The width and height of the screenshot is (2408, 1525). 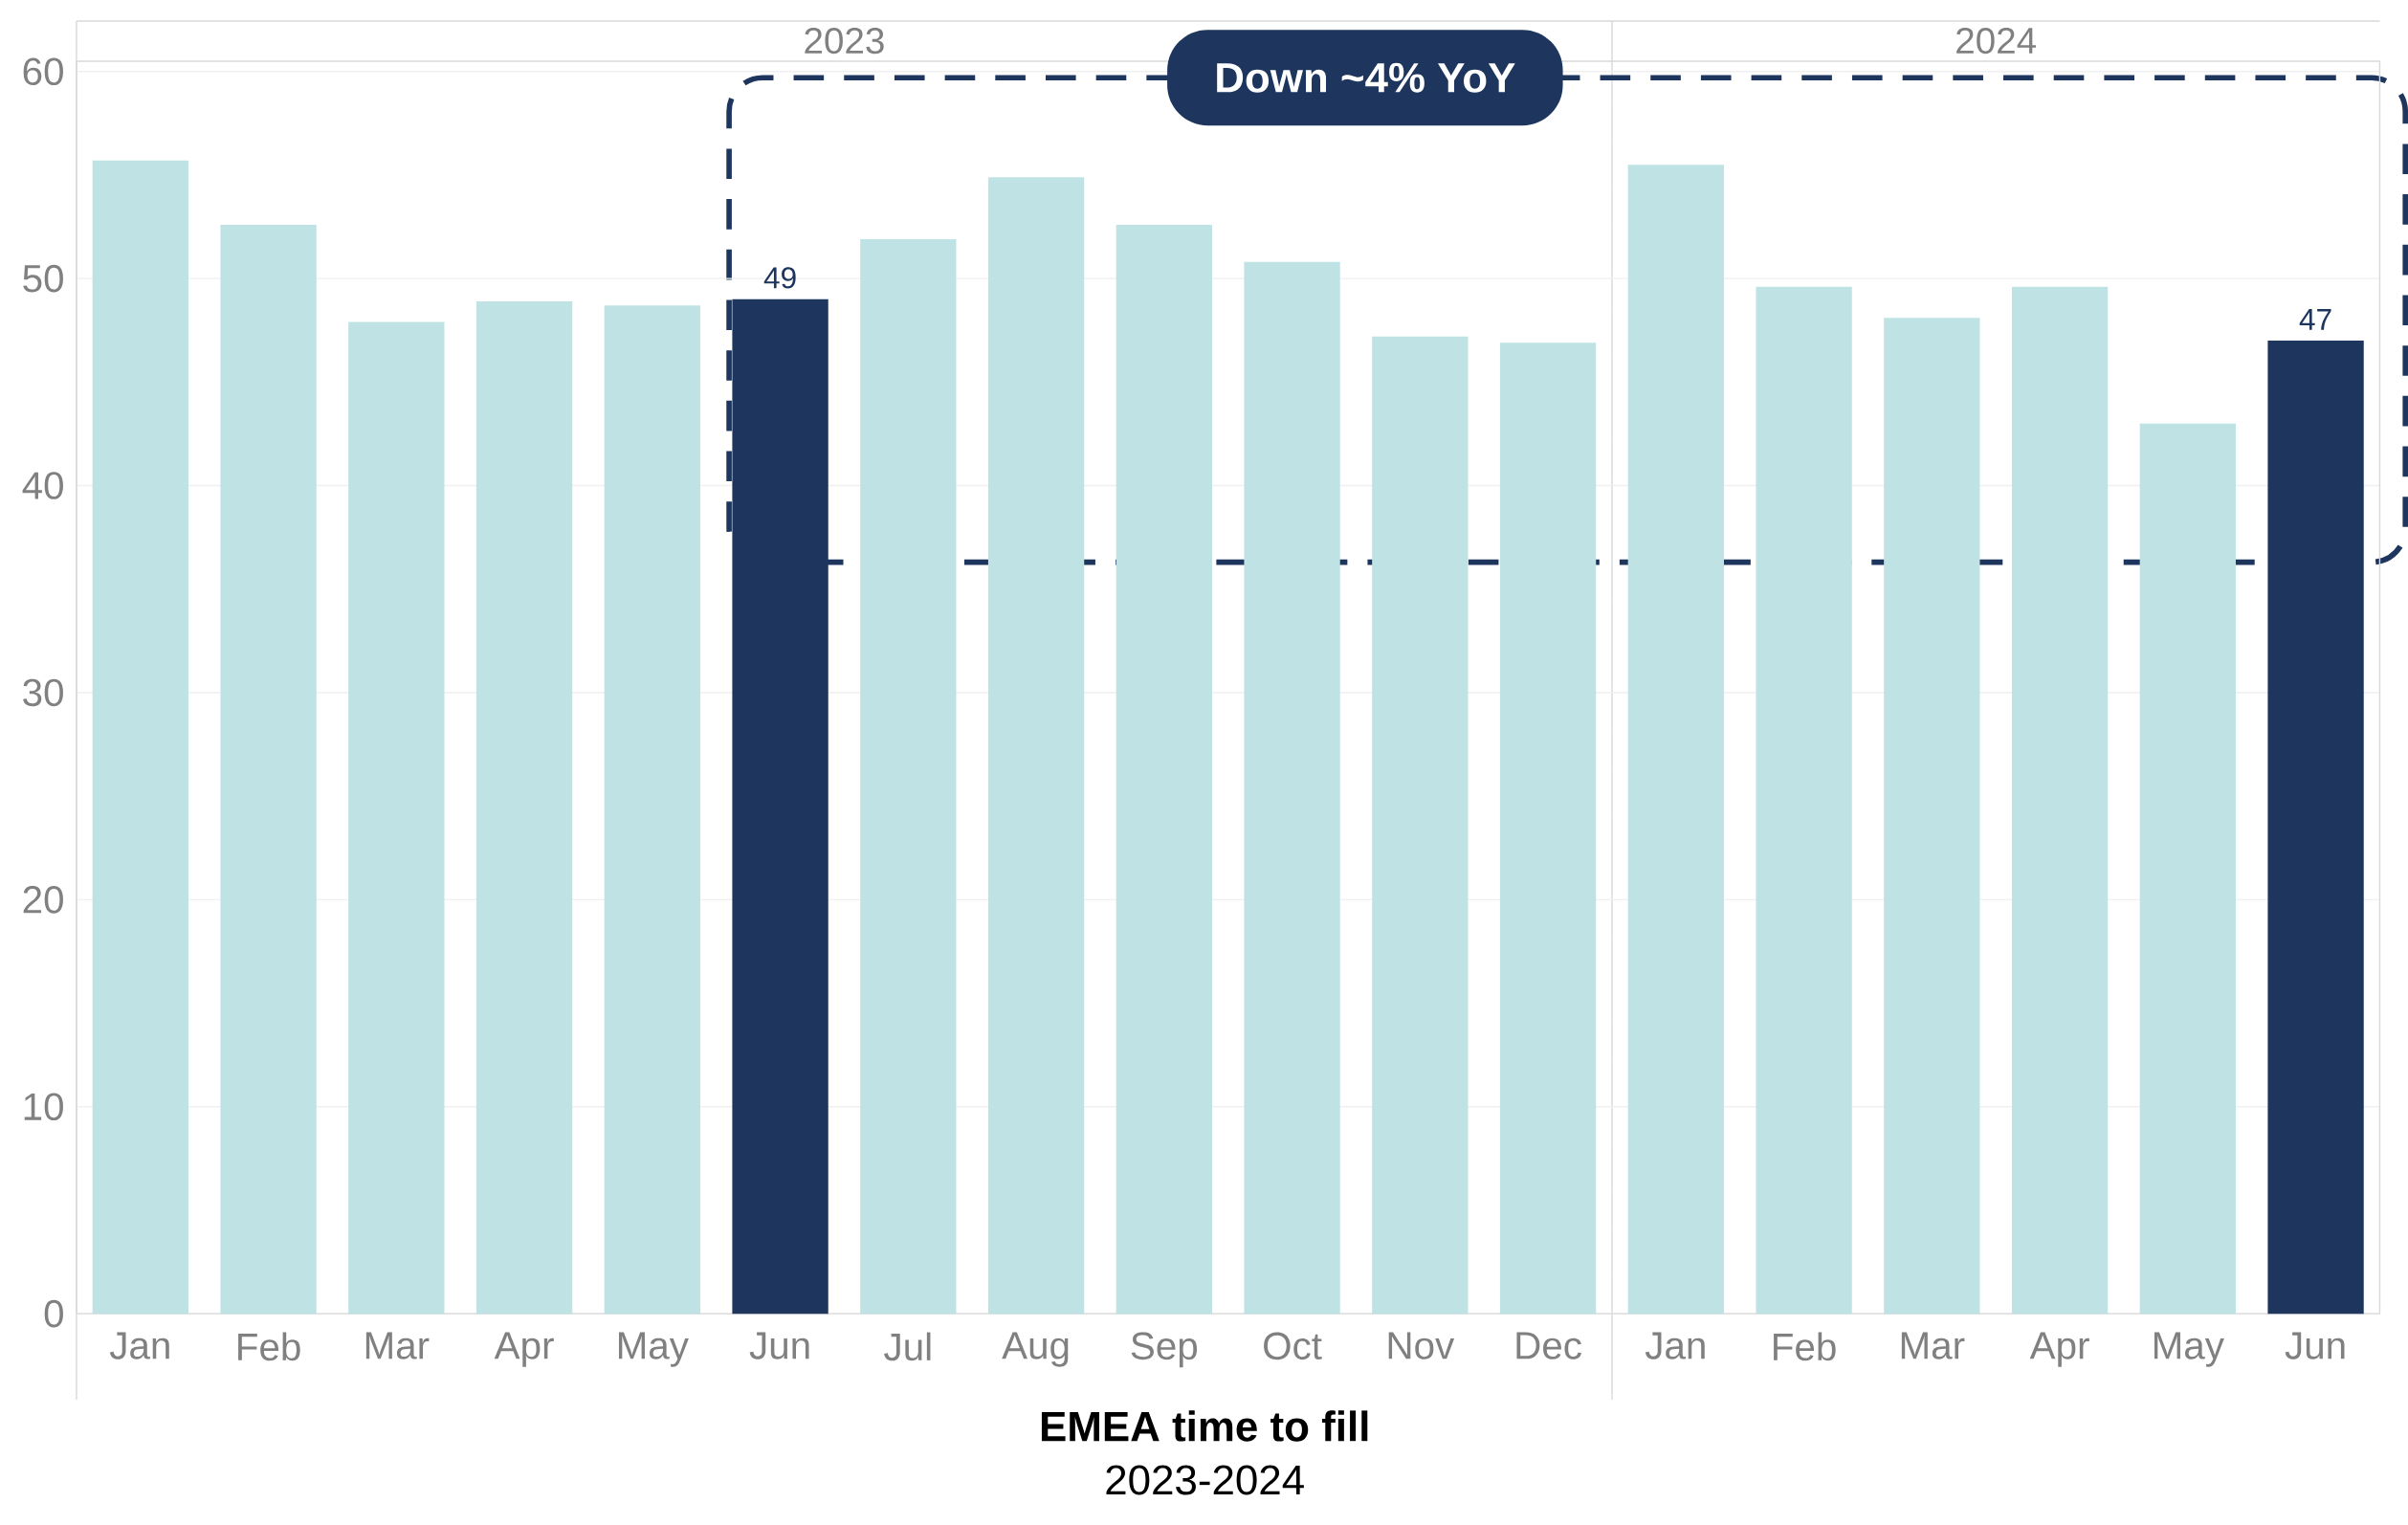 What do you see at coordinates (53, 1313) in the screenshot?
I see `y-tick-label: 0` at bounding box center [53, 1313].